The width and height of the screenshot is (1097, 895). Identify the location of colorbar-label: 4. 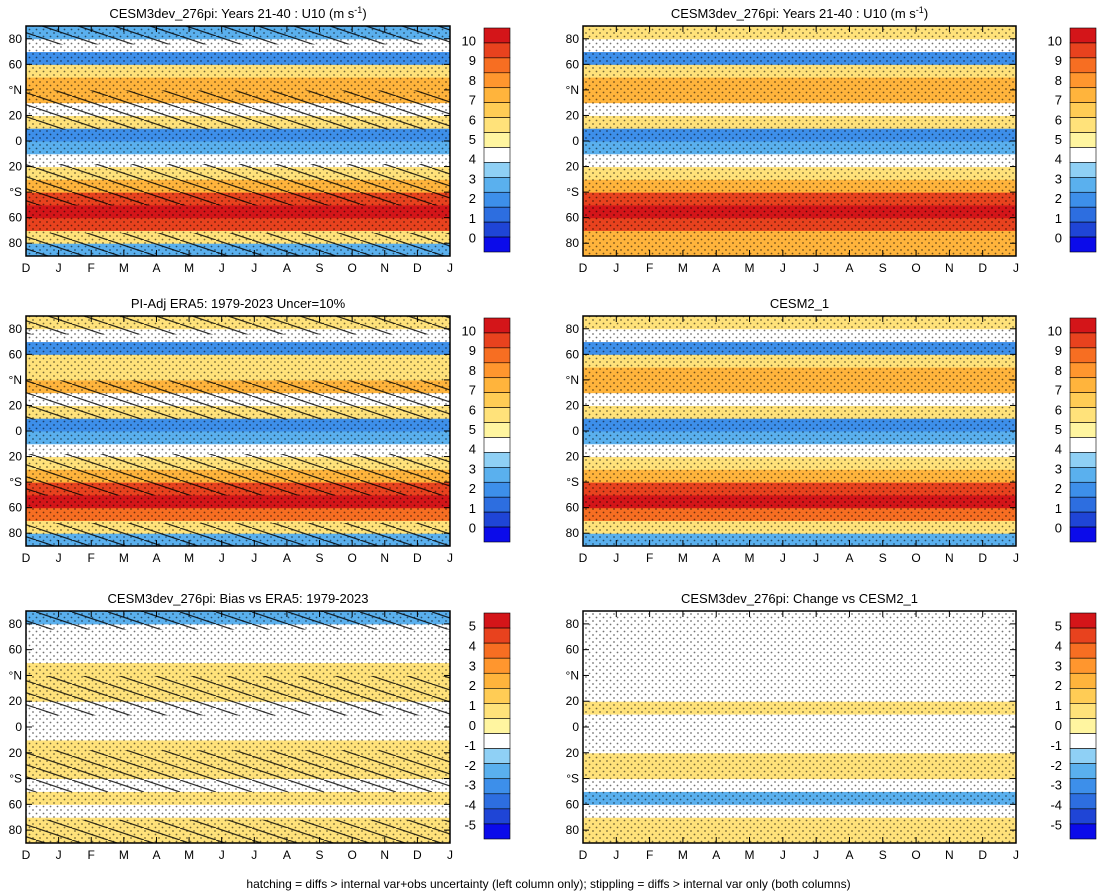
(1058, 449).